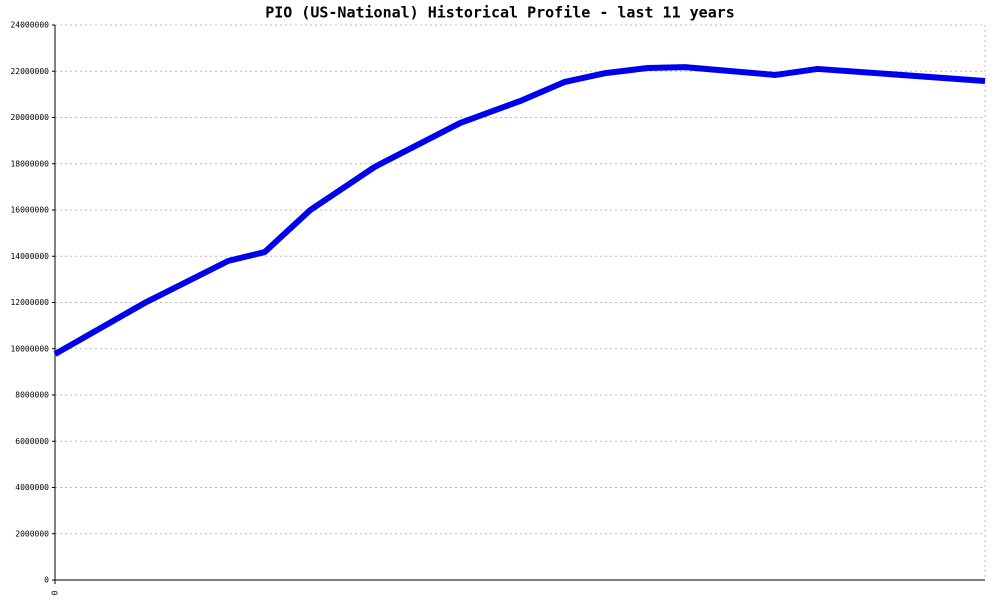 The height and width of the screenshot is (600, 1000). Describe the element at coordinates (32, 395) in the screenshot. I see `y-tick-label: 8000000` at that location.